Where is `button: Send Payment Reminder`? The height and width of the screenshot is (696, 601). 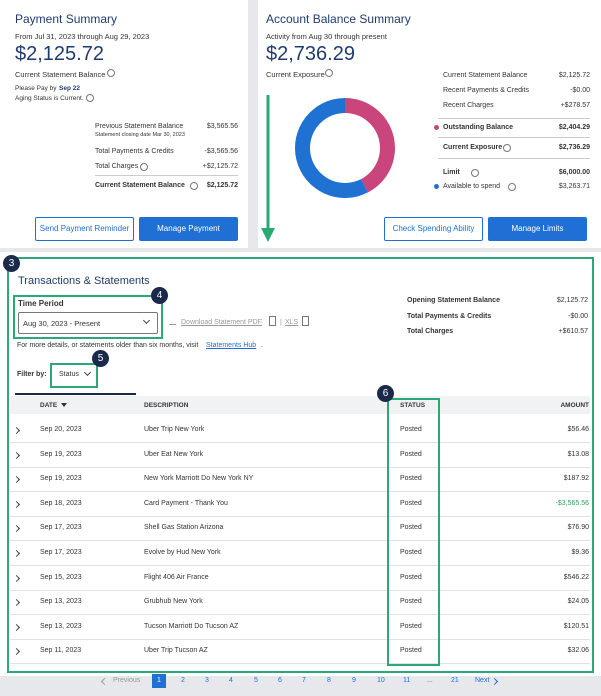
button: Send Payment Reminder is located at coordinates (84, 229).